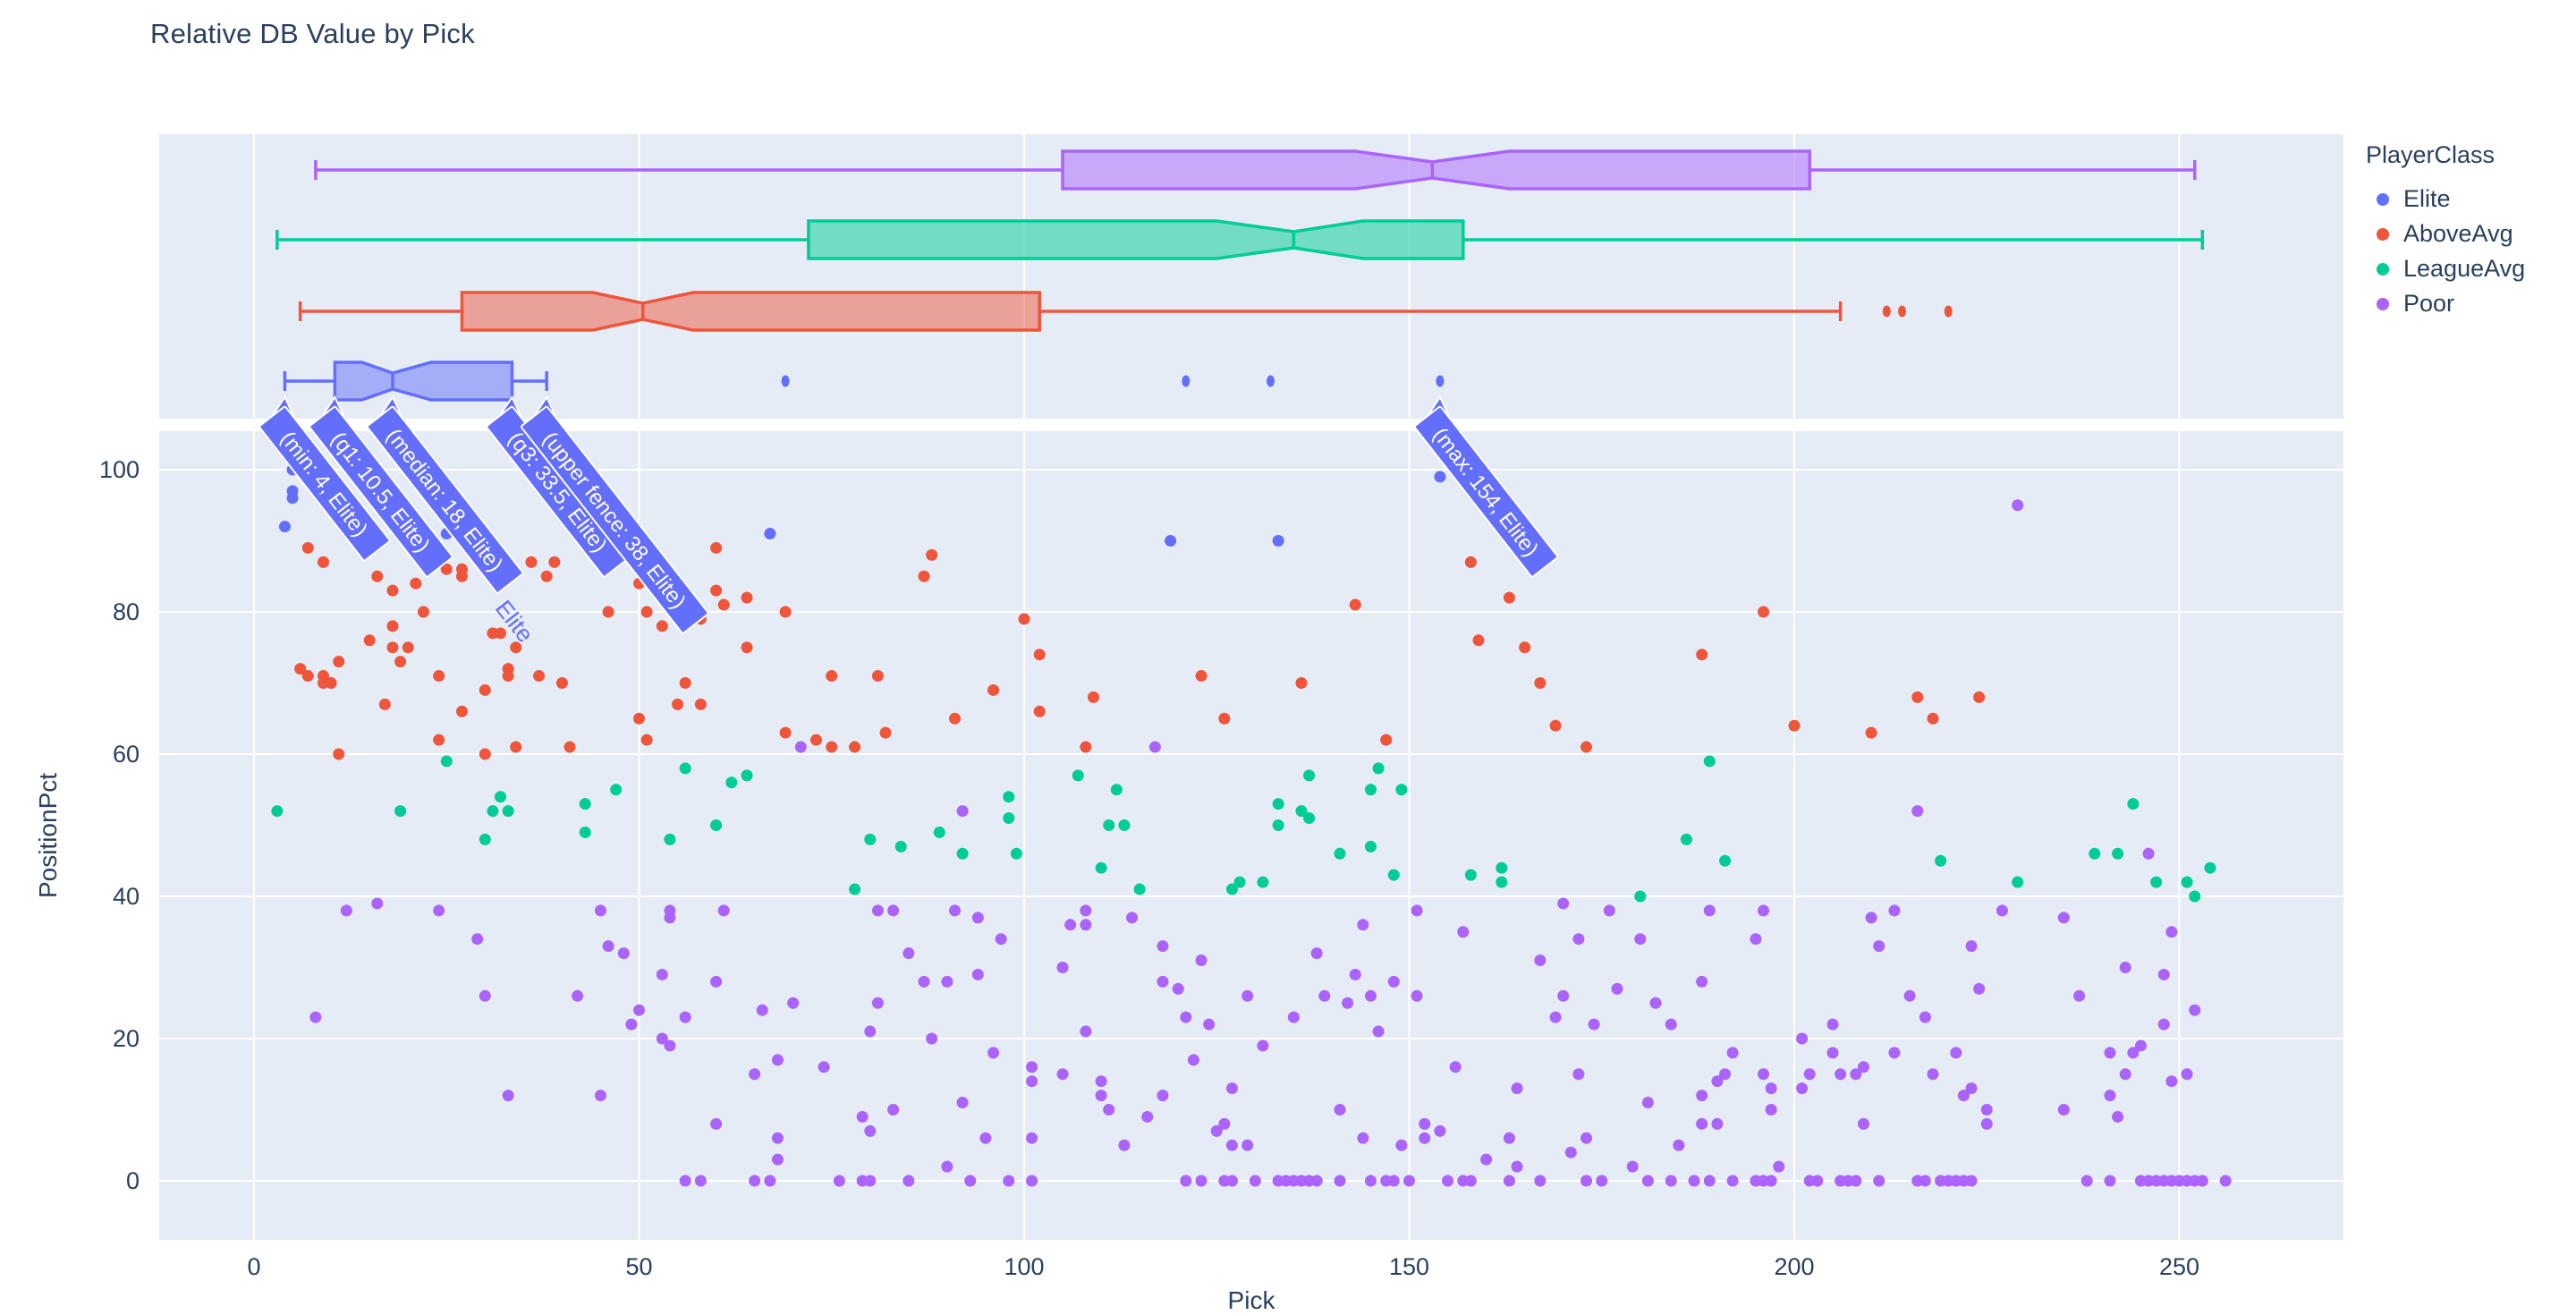 The image size is (2576, 1315). I want to click on boxplot-poor, so click(1255, 170).